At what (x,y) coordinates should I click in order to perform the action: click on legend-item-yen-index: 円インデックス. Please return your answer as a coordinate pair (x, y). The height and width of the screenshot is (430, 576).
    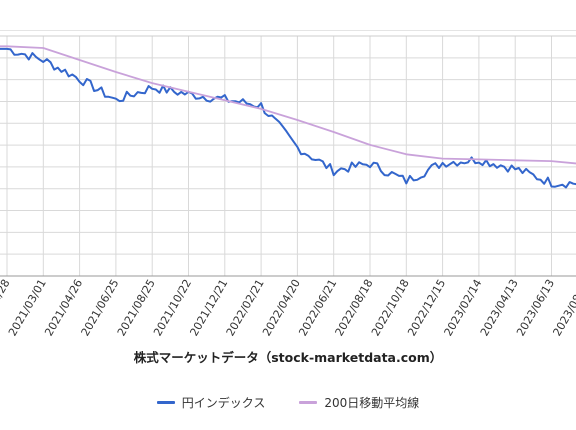
    Looking at the image, I should click on (211, 402).